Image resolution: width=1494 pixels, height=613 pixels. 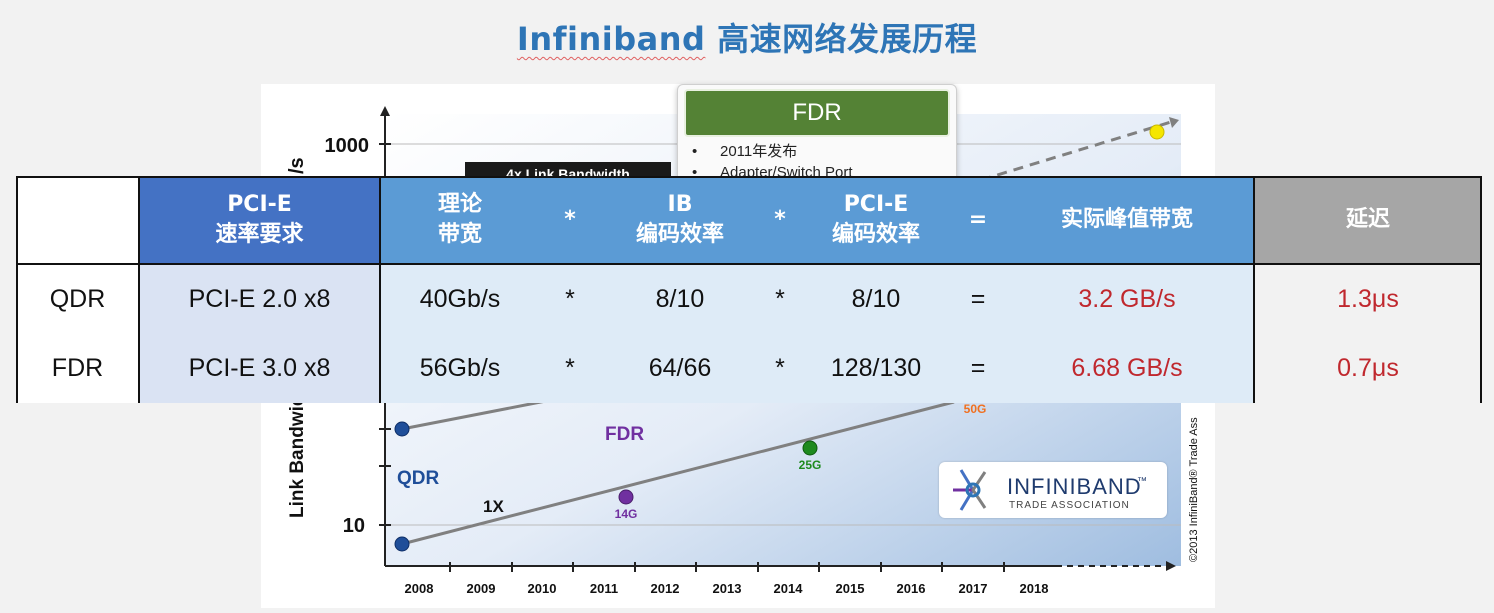 What do you see at coordinates (780, 219) in the screenshot?
I see `header-op2: *` at bounding box center [780, 219].